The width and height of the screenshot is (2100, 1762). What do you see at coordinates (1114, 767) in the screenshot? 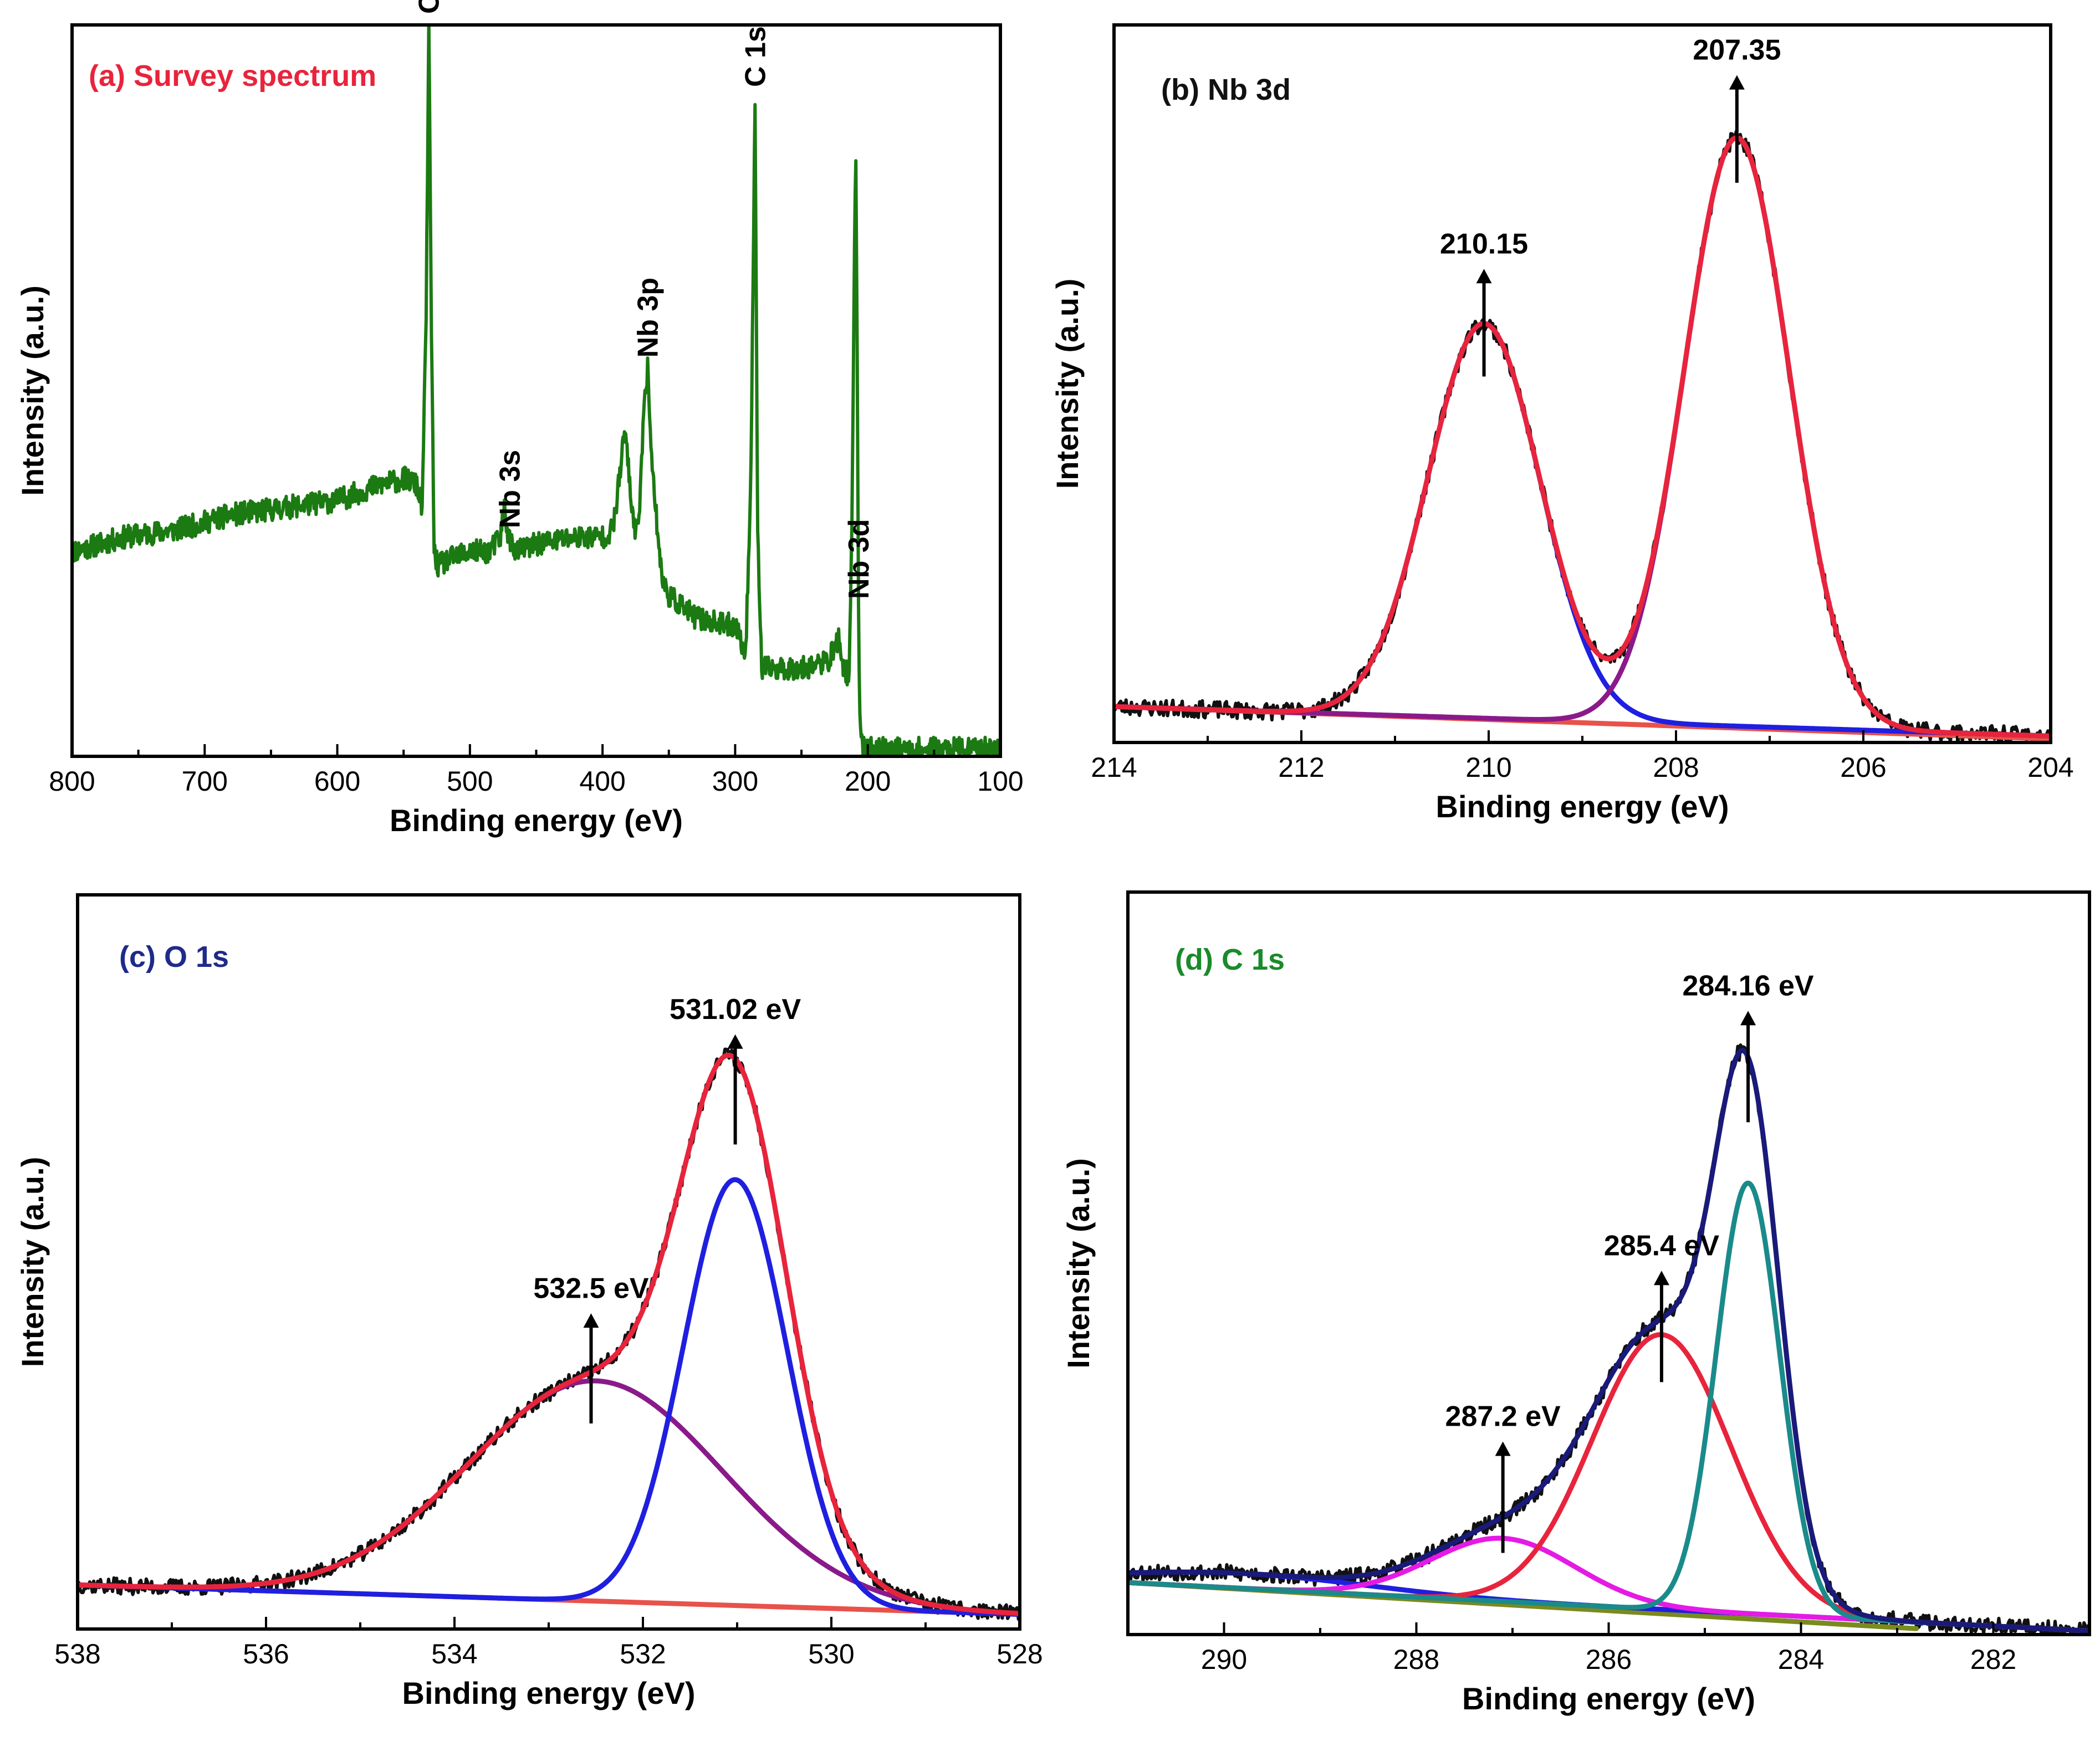
I see `x-tick-label: 214` at bounding box center [1114, 767].